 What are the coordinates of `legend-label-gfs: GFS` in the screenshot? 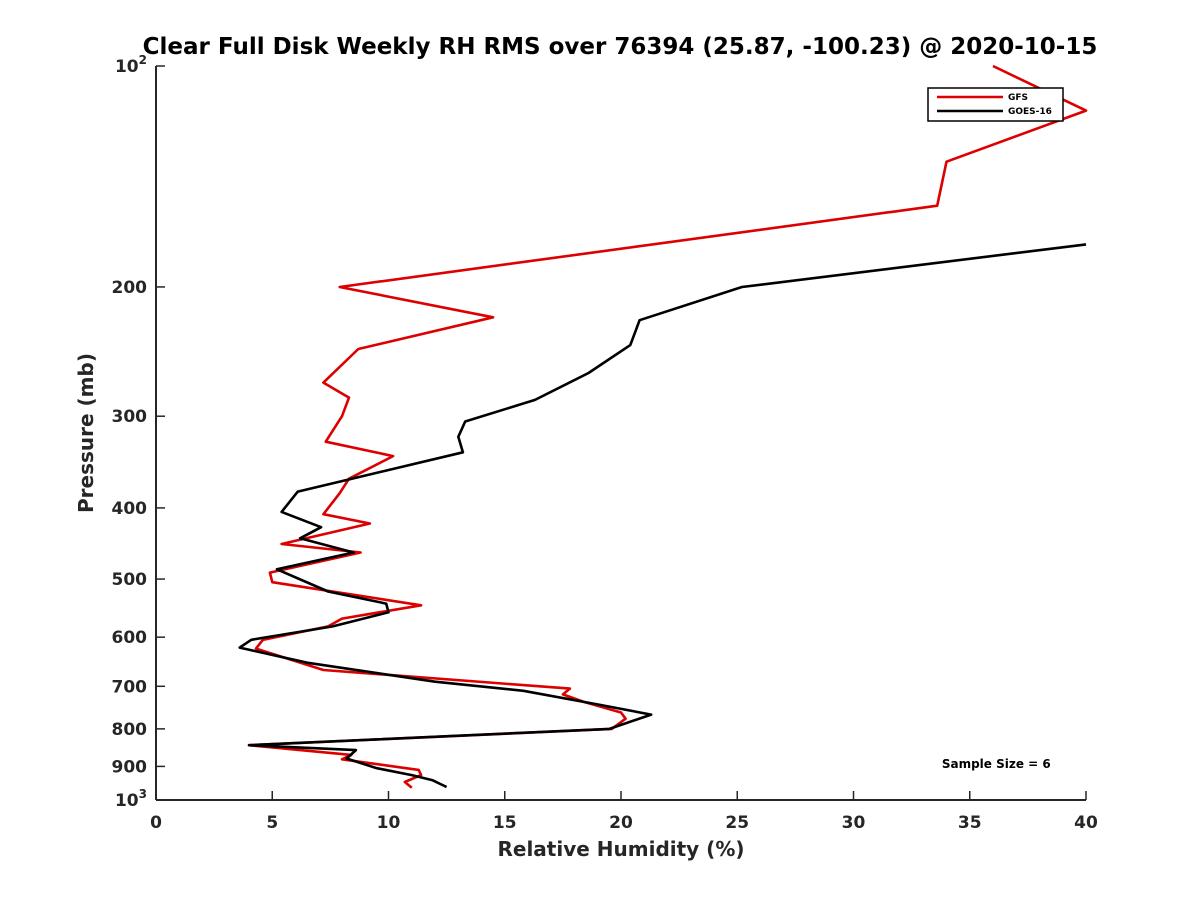 It's located at (1018, 98).